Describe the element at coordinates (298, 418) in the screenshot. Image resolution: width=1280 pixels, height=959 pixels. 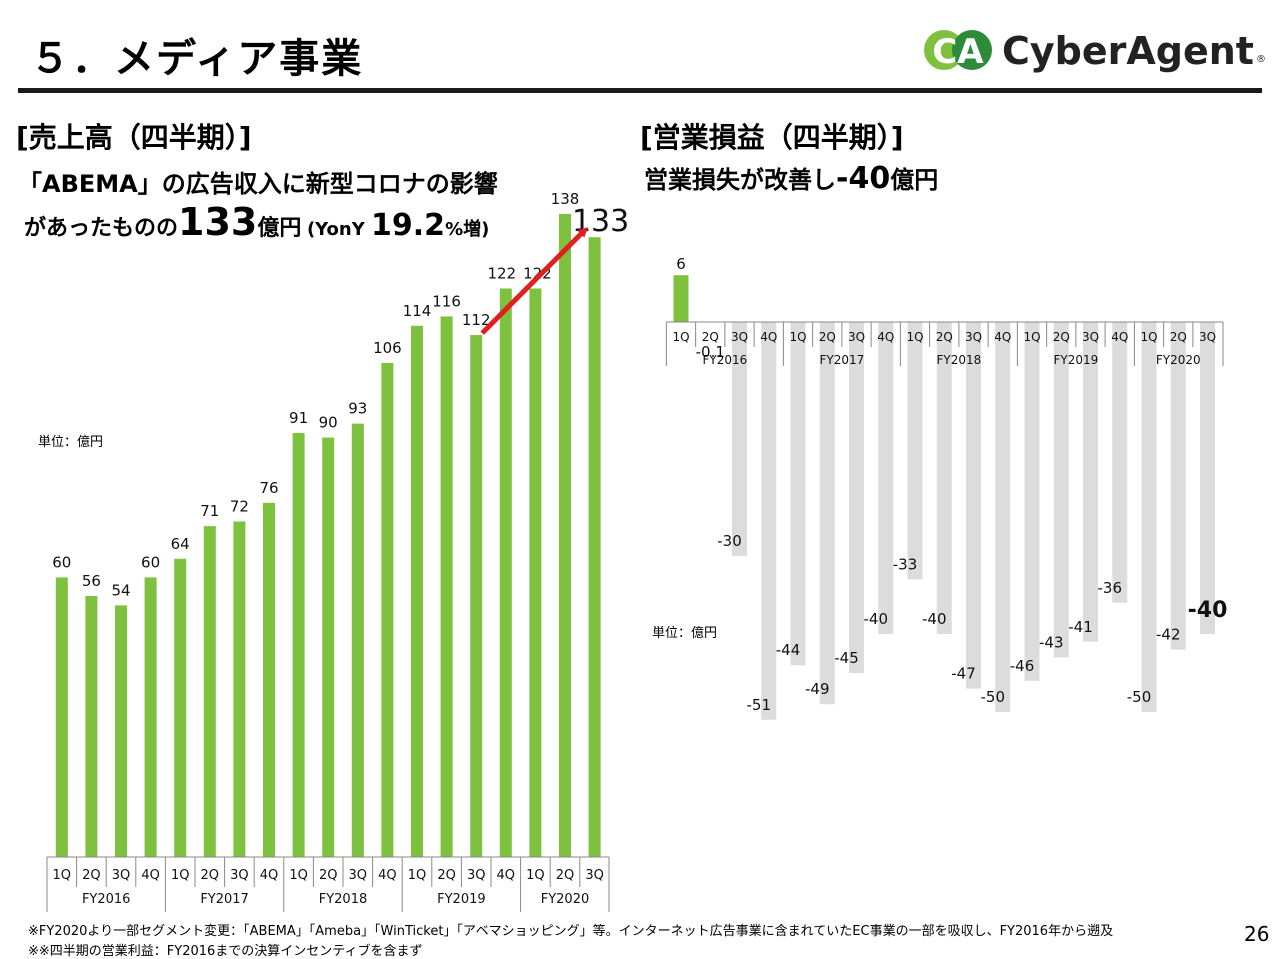
I see `sales-data-label: 91` at that location.